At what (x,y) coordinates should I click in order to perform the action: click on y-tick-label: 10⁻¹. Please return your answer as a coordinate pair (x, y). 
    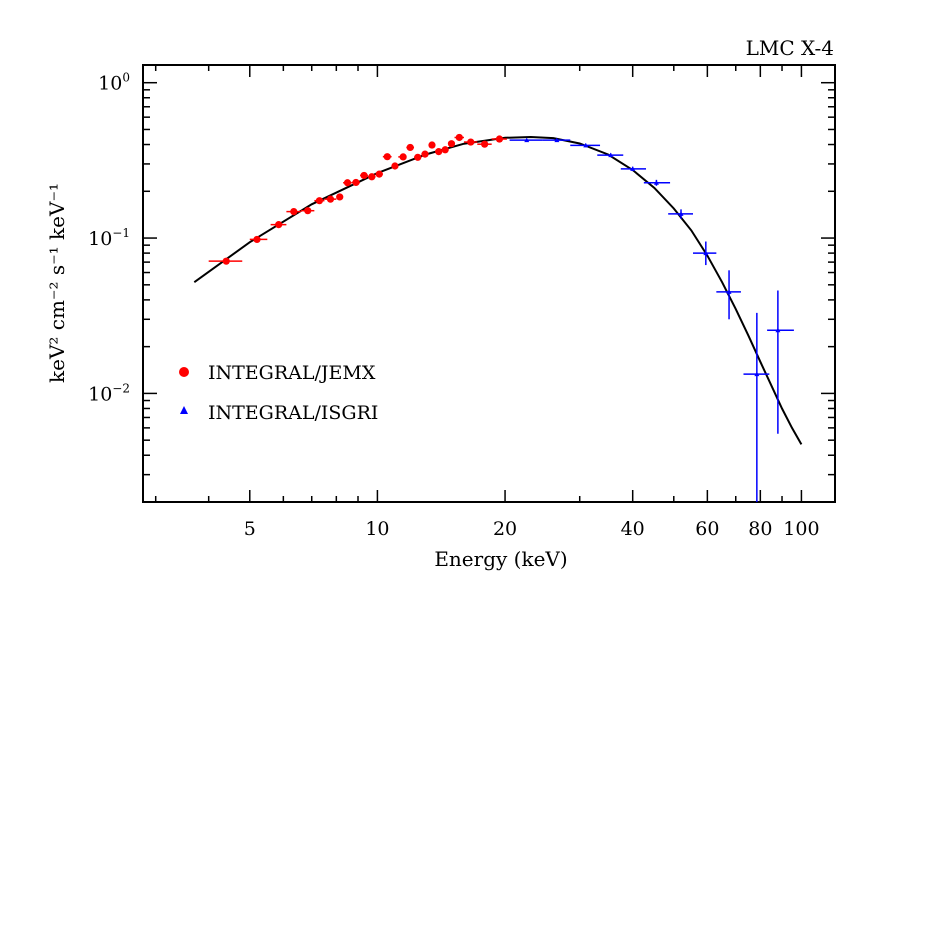
    Looking at the image, I should click on (109, 238).